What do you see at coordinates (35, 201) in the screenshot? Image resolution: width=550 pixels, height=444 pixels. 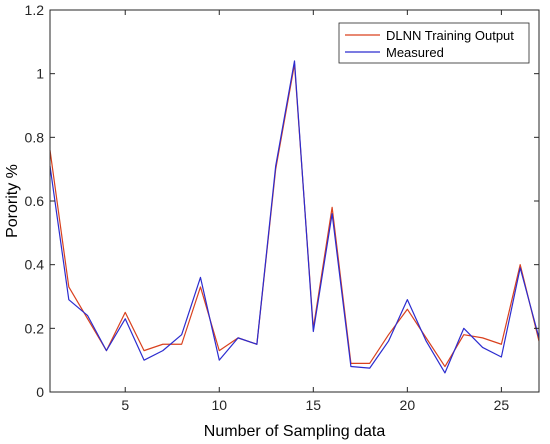 I see `y-tick-label: 0.6` at bounding box center [35, 201].